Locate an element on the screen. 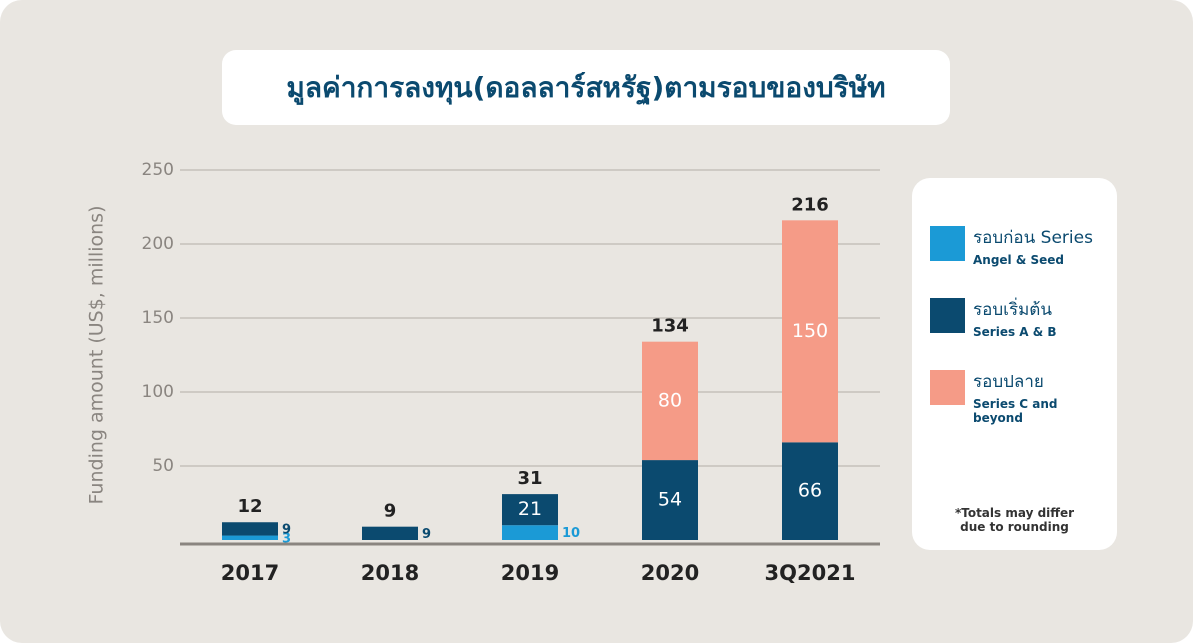 This screenshot has height=643, width=1193. value-label: 21 is located at coordinates (530, 509).